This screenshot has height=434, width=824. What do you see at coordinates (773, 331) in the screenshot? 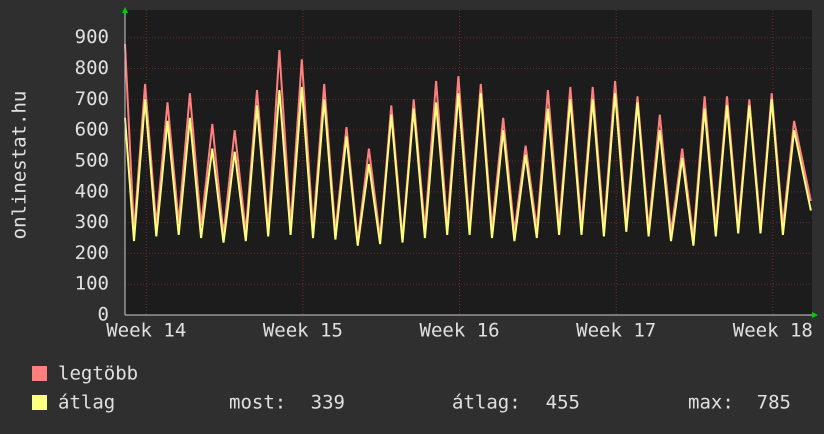
I see `x-tick-label: Week 18` at bounding box center [773, 331].